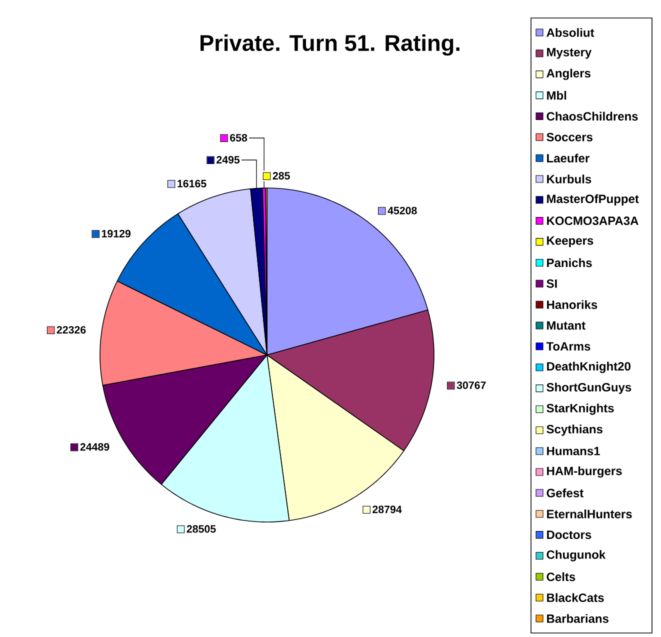 This screenshot has height=637, width=661. What do you see at coordinates (566, 325) in the screenshot?
I see `legend-label: Mutant` at bounding box center [566, 325].